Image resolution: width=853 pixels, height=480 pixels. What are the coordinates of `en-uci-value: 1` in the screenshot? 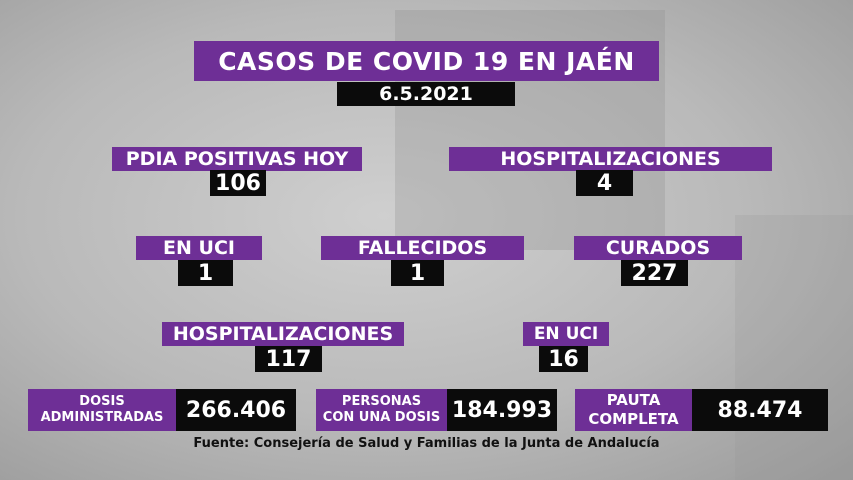 It's located at (205, 273).